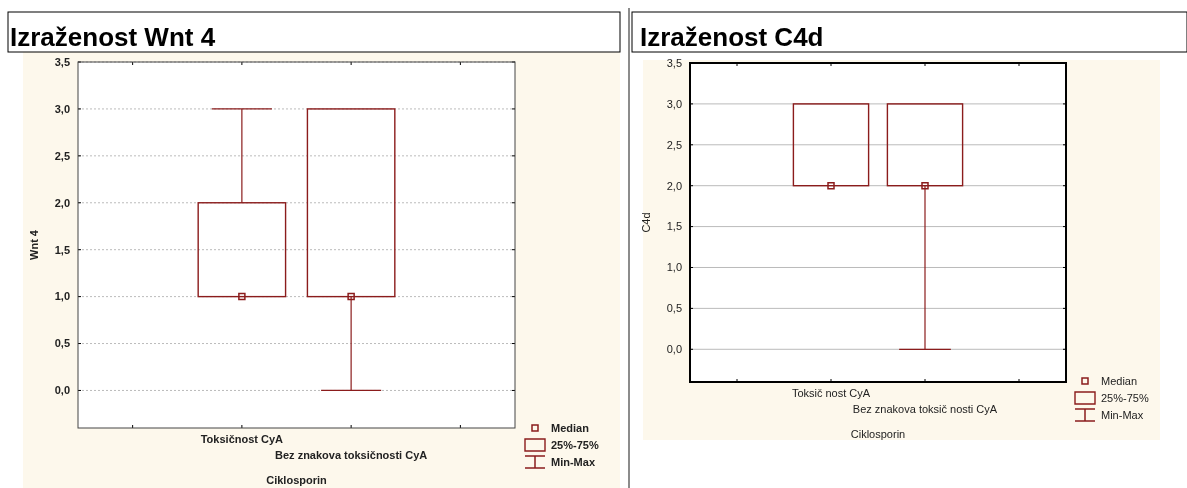 The image size is (1187, 488). Describe the element at coordinates (732, 37) in the screenshot. I see `chart-title: Izraženost C4d` at that location.